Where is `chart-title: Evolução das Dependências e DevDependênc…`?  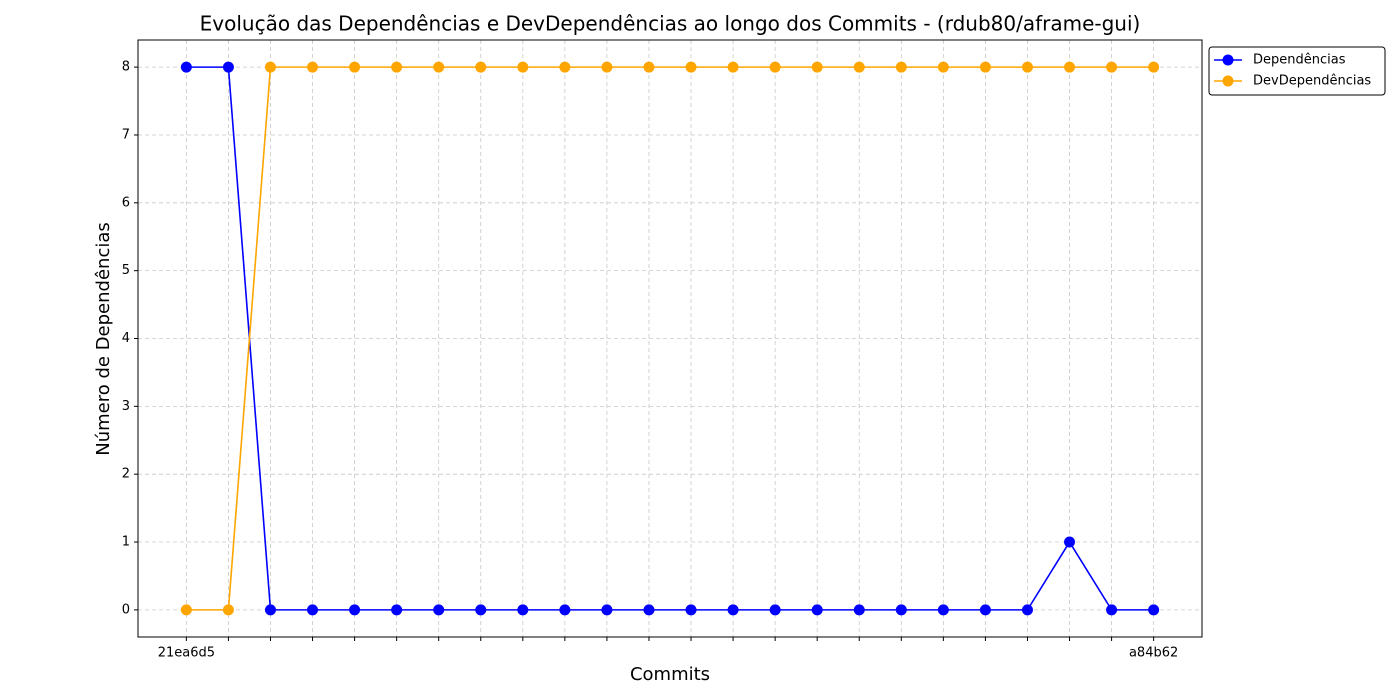
chart-title: Evolução das Dependências e DevDependênc… is located at coordinates (670, 24).